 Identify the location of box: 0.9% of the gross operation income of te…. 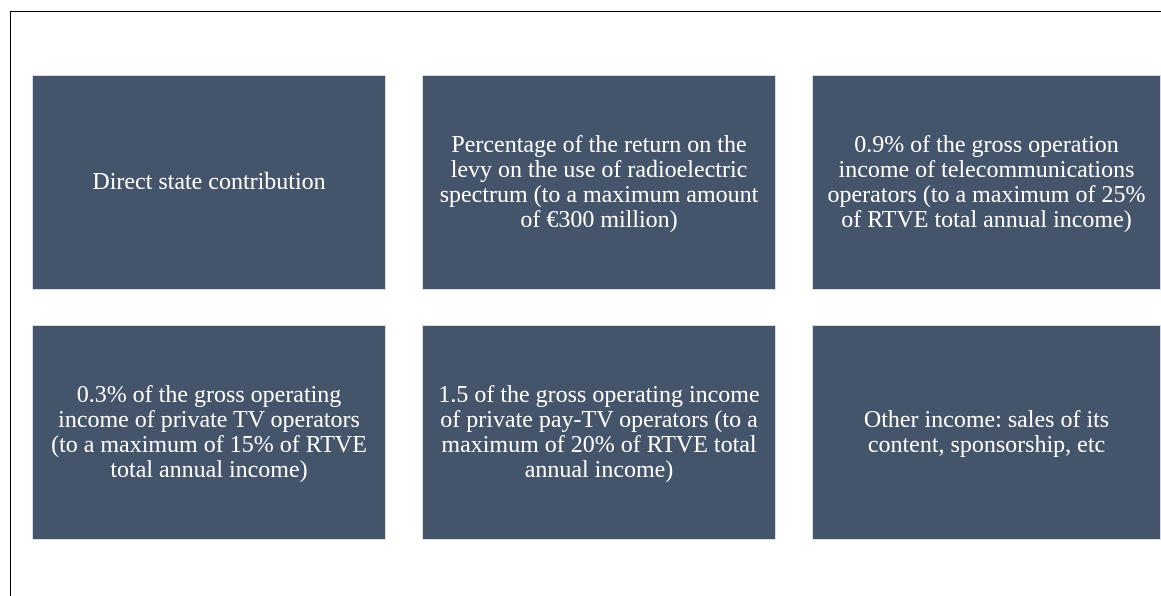
(986, 182).